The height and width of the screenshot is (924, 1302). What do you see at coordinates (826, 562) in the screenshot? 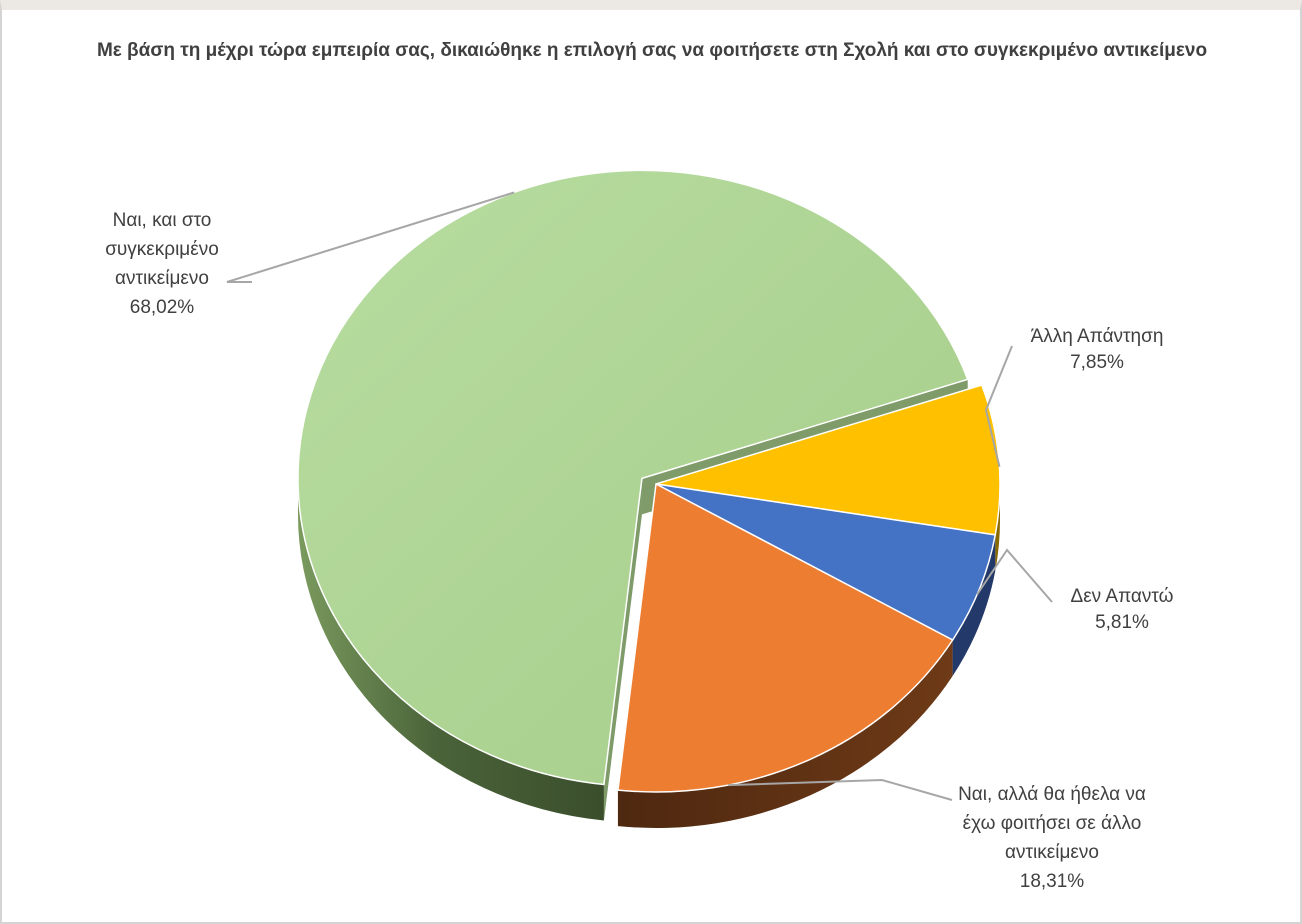
I see `pie-slice-δεν-απαντω` at bounding box center [826, 562].